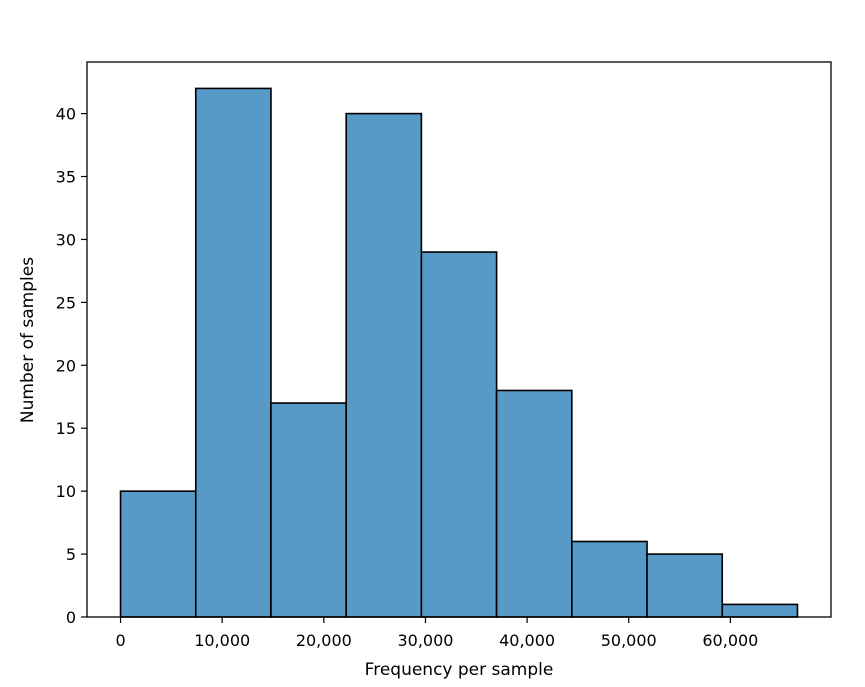 The image size is (865, 687). I want to click on y-axis-label: Number of samples, so click(28, 340).